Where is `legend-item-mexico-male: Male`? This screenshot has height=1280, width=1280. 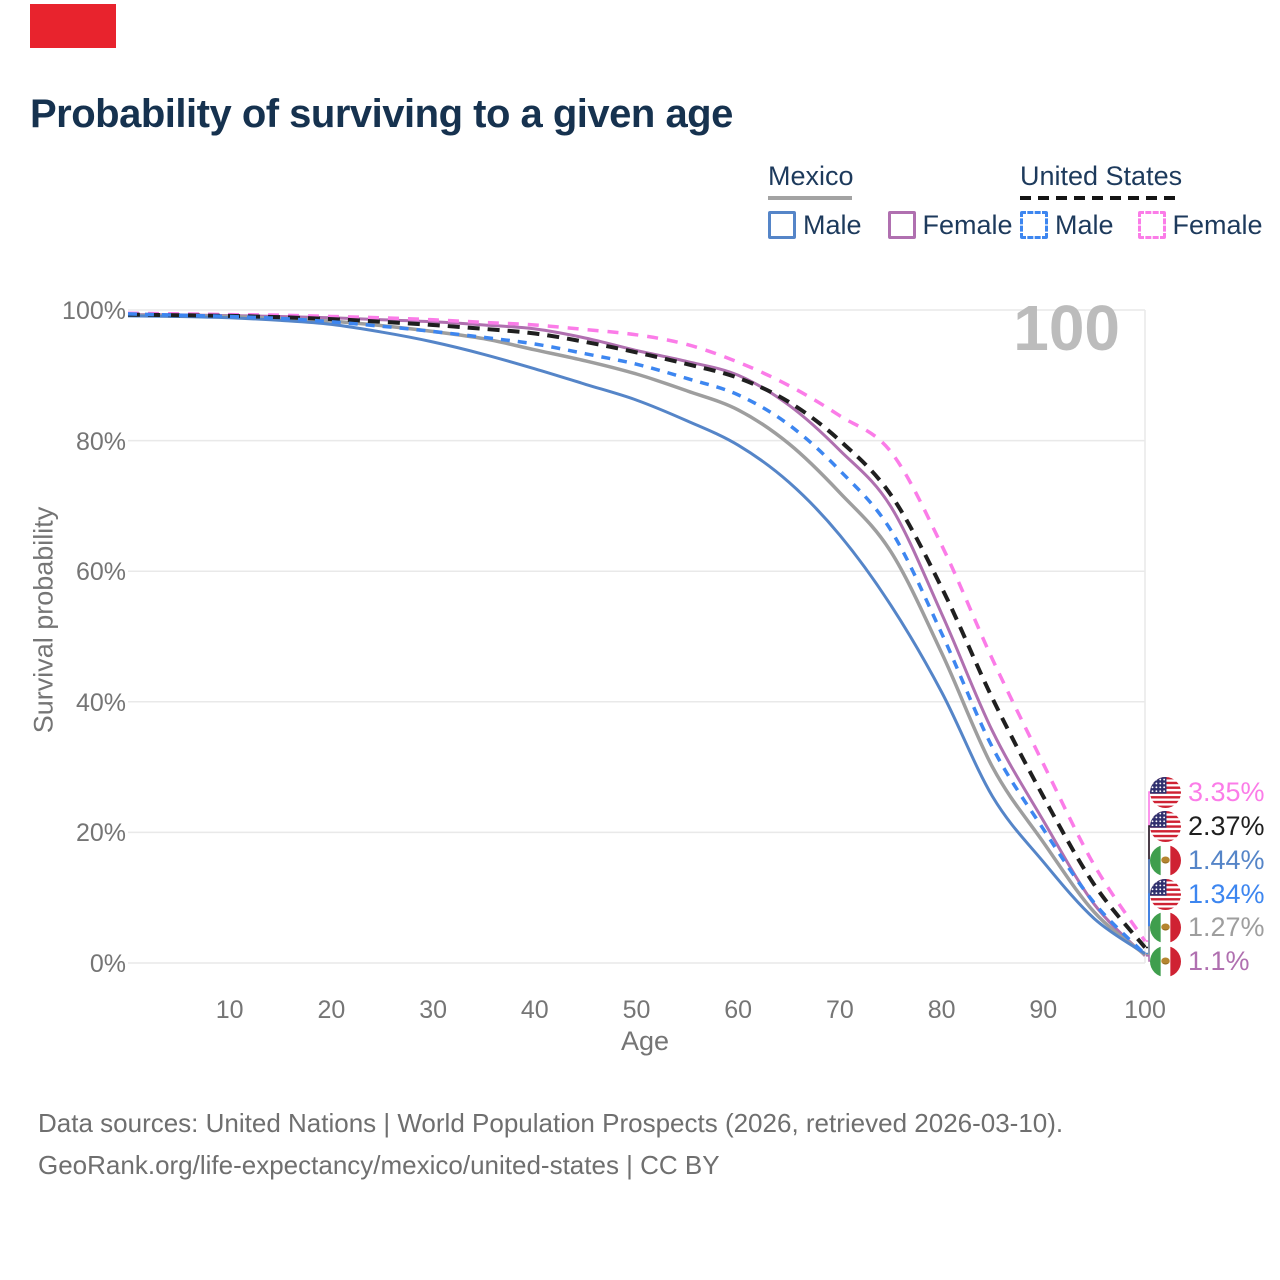 legend-item-mexico-male: Male is located at coordinates (815, 225).